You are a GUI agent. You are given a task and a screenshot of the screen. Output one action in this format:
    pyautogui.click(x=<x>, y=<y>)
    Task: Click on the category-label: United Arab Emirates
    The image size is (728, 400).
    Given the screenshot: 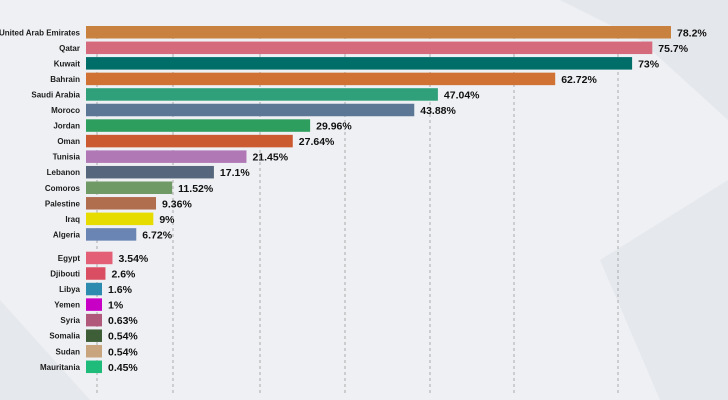 What is the action you would take?
    pyautogui.click(x=40, y=32)
    